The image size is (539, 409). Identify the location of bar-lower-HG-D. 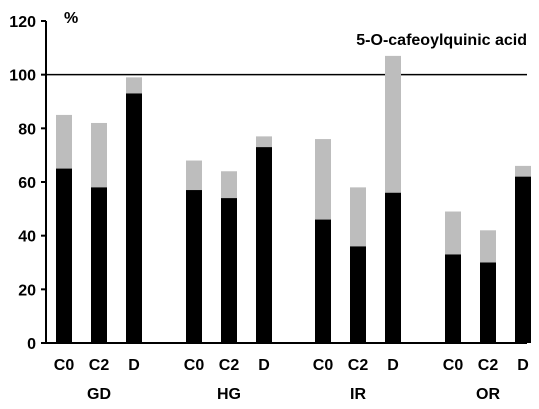
(264, 245).